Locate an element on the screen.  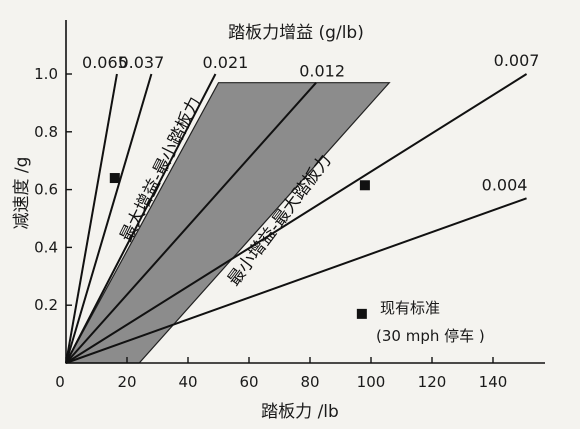
x-tick-label: 0 is located at coordinates (60, 382).